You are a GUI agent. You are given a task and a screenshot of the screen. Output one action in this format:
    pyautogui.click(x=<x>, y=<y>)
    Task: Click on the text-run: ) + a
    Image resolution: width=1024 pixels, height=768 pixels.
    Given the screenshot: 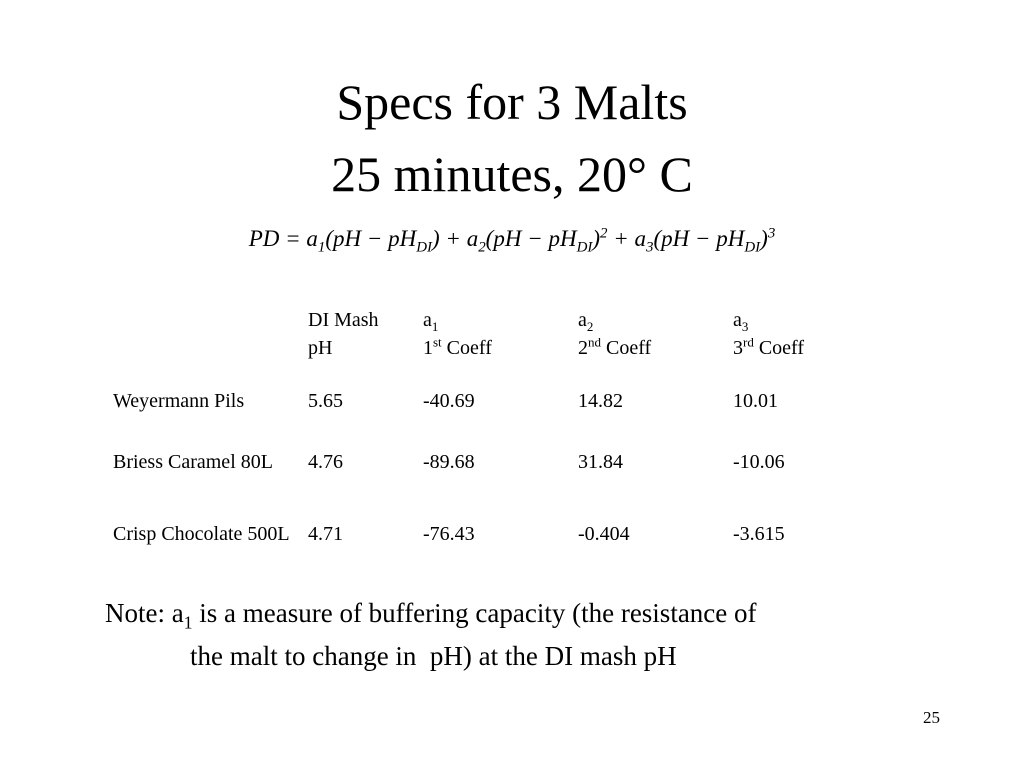 What is the action you would take?
    pyautogui.click(x=455, y=238)
    